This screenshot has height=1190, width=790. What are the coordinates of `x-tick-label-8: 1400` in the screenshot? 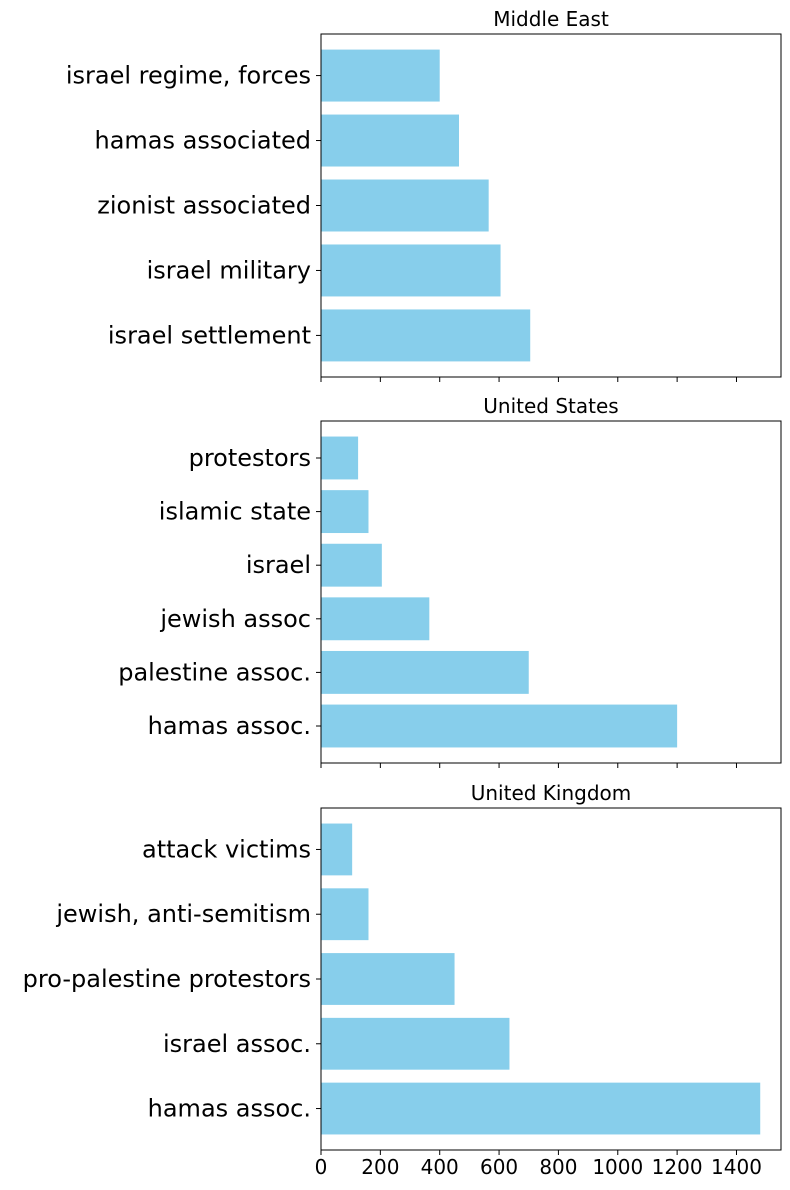 It's located at (736, 1167).